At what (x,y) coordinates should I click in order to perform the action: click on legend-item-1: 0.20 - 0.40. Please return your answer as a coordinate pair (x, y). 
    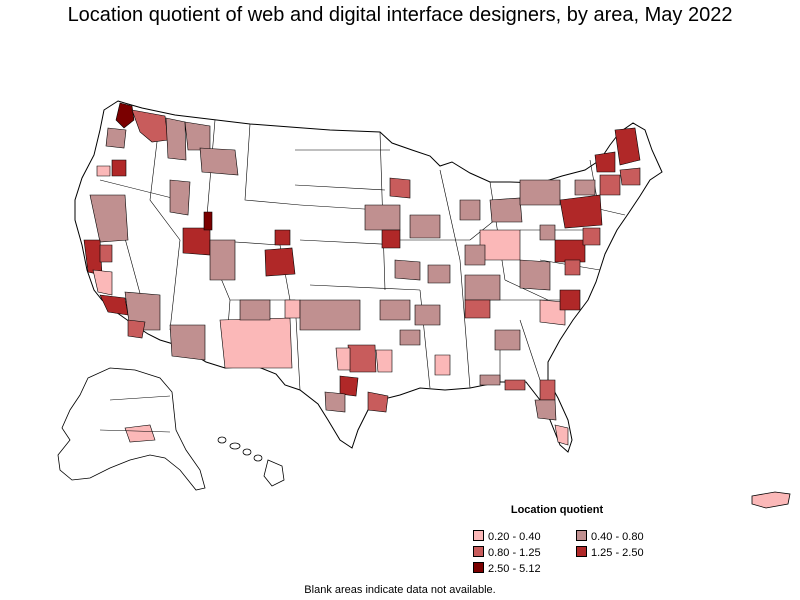
    Looking at the image, I should click on (507, 537).